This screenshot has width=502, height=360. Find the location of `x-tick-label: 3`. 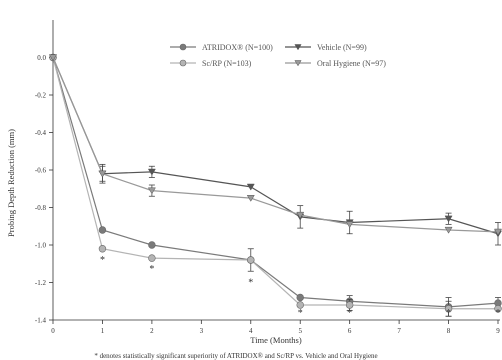

x-tick-label: 3 is located at coordinates (202, 331).